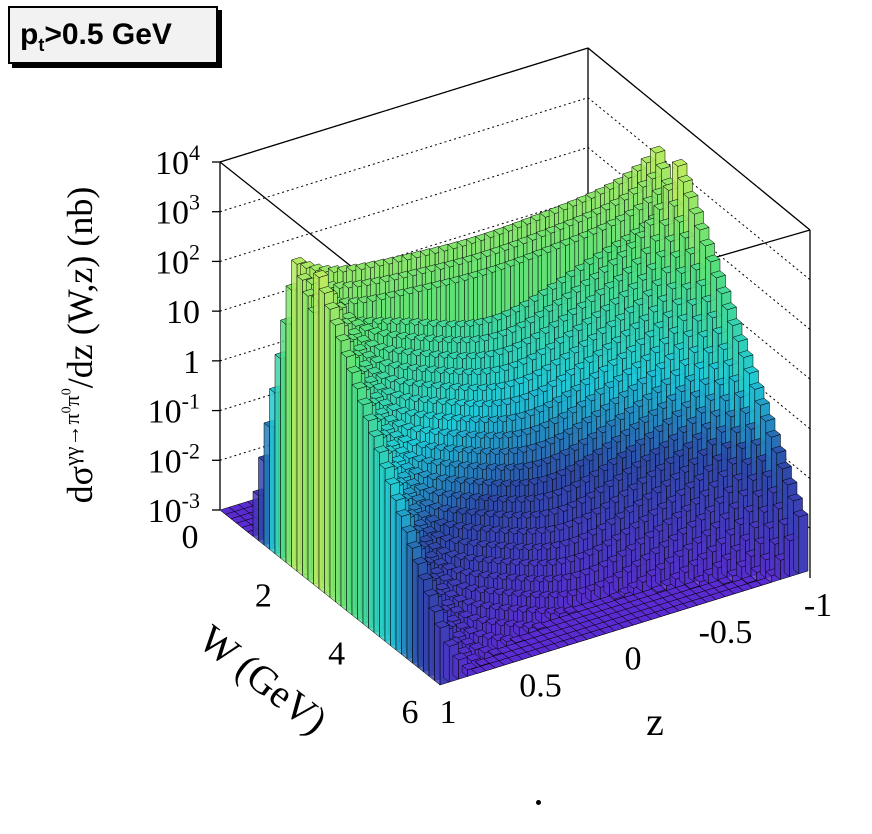  What do you see at coordinates (174, 410) in the screenshot?
I see `value-tick-label: 10⁻¹` at bounding box center [174, 410].